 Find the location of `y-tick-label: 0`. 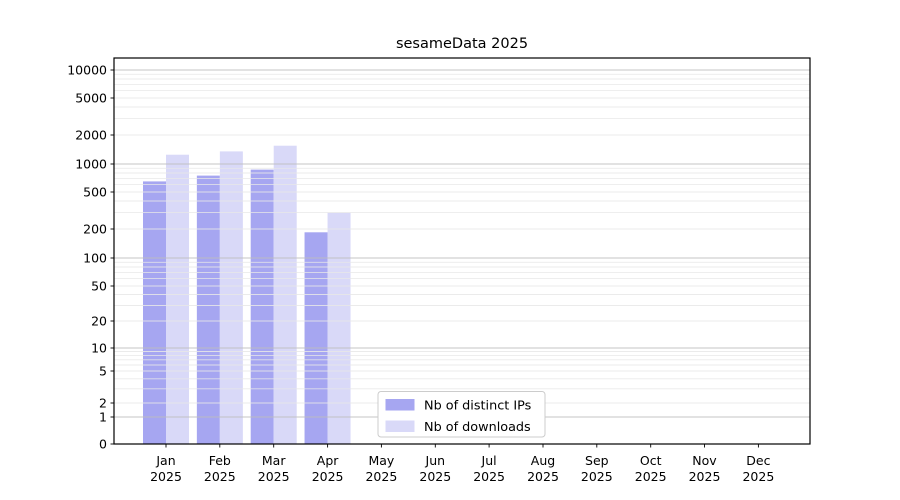

y-tick-label: 0 is located at coordinates (103, 443).